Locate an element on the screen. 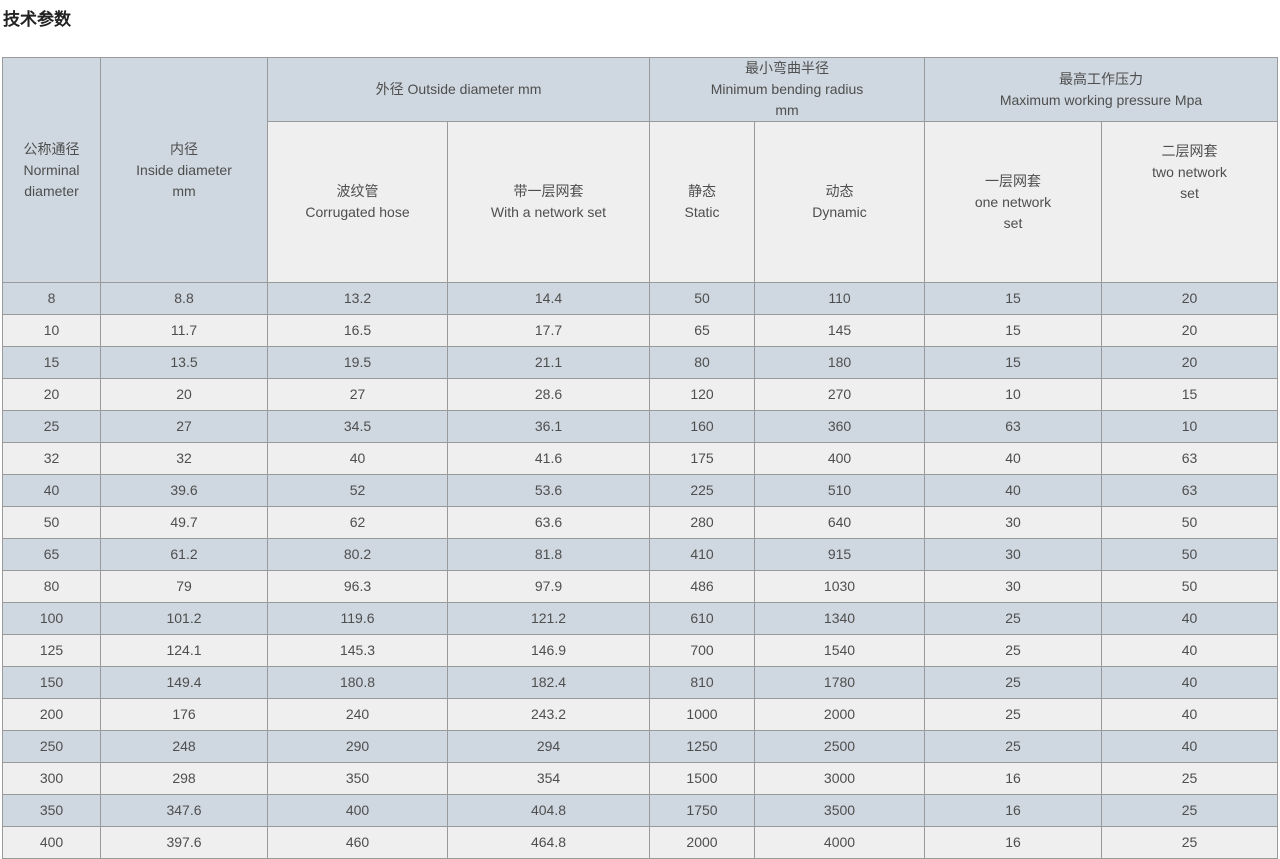  table-cell: 65 is located at coordinates (702, 330).